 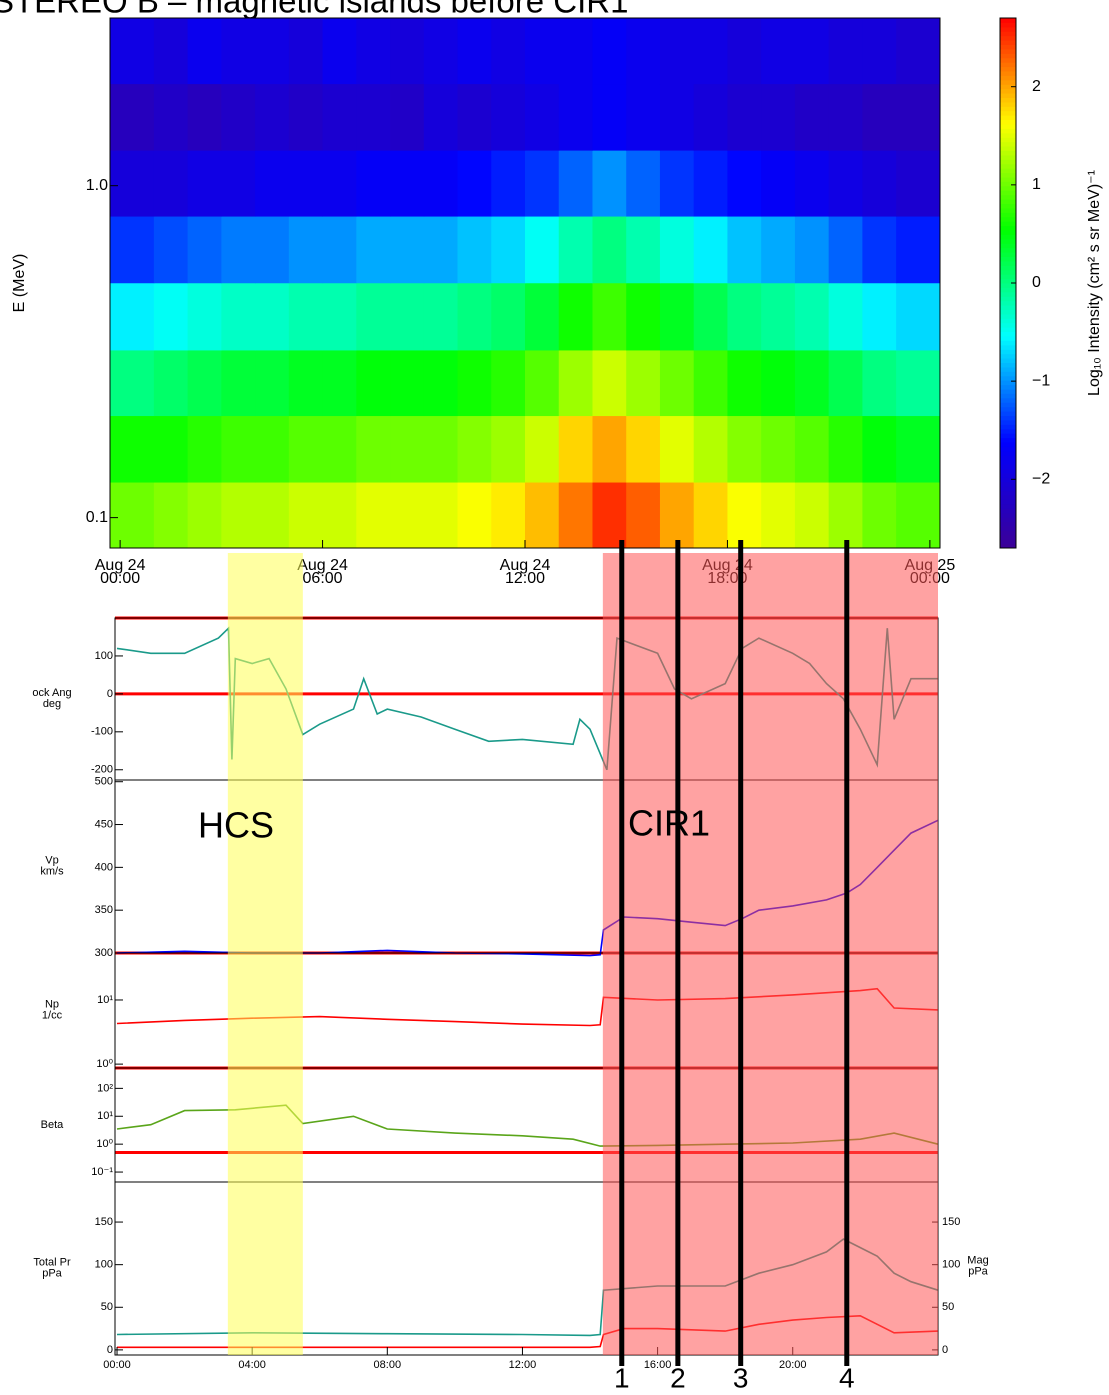 What do you see at coordinates (53, 1125) in the screenshot?
I see `y-axis-label: Beta` at bounding box center [53, 1125].